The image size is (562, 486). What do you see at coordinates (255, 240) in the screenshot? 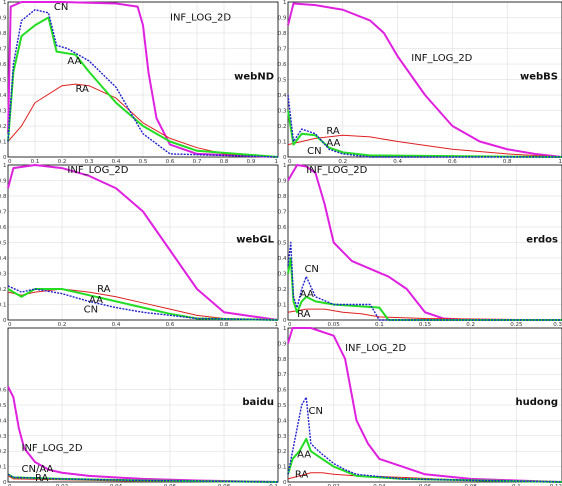
I see `panel-title: webGL` at bounding box center [255, 240].